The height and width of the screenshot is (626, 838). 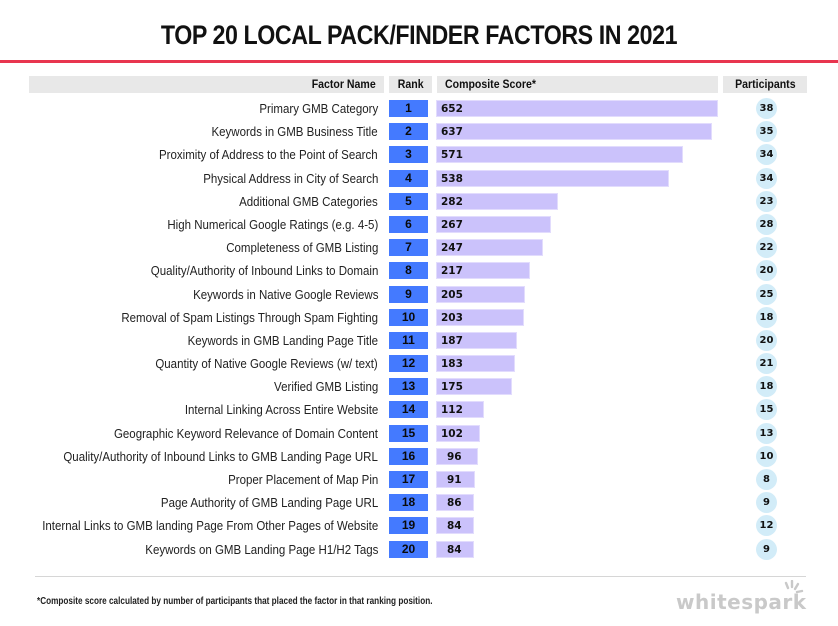 What do you see at coordinates (766, 364) in the screenshot?
I see `participants-badge: 21` at bounding box center [766, 364].